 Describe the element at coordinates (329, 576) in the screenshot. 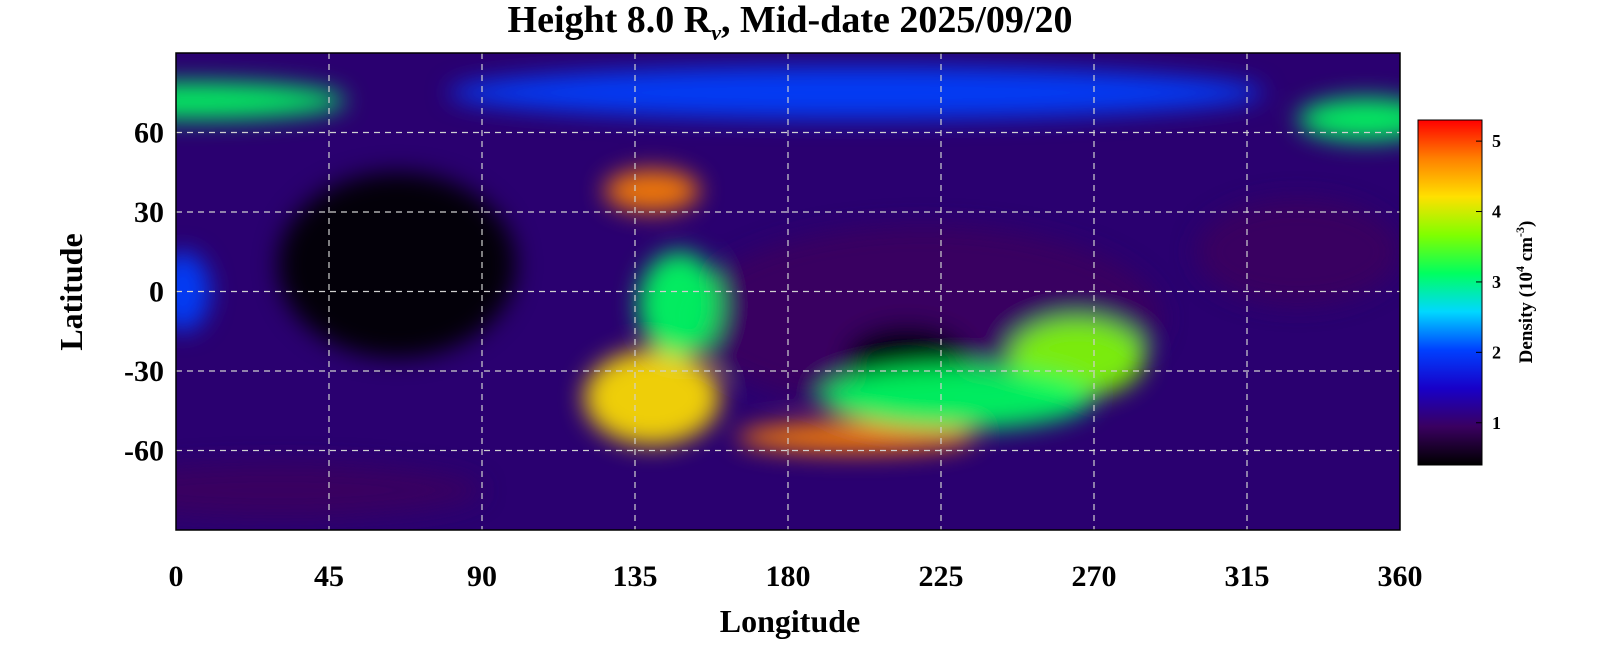

I see `x-tick-label: 45` at that location.